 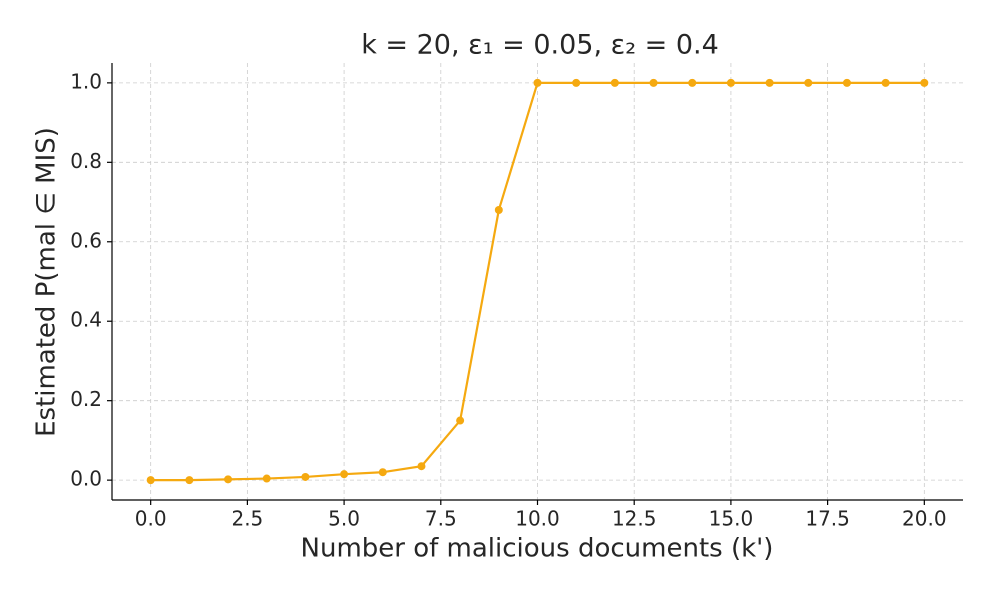 What do you see at coordinates (86, 81) in the screenshot?
I see `y-tick-label: 1.0` at bounding box center [86, 81].